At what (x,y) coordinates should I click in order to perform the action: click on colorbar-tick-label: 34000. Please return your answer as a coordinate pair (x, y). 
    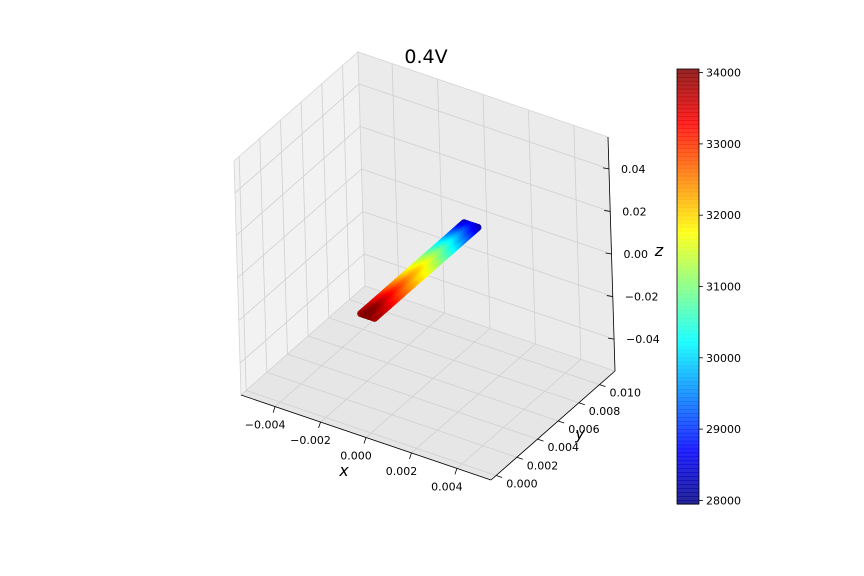
    Looking at the image, I should click on (723, 73).